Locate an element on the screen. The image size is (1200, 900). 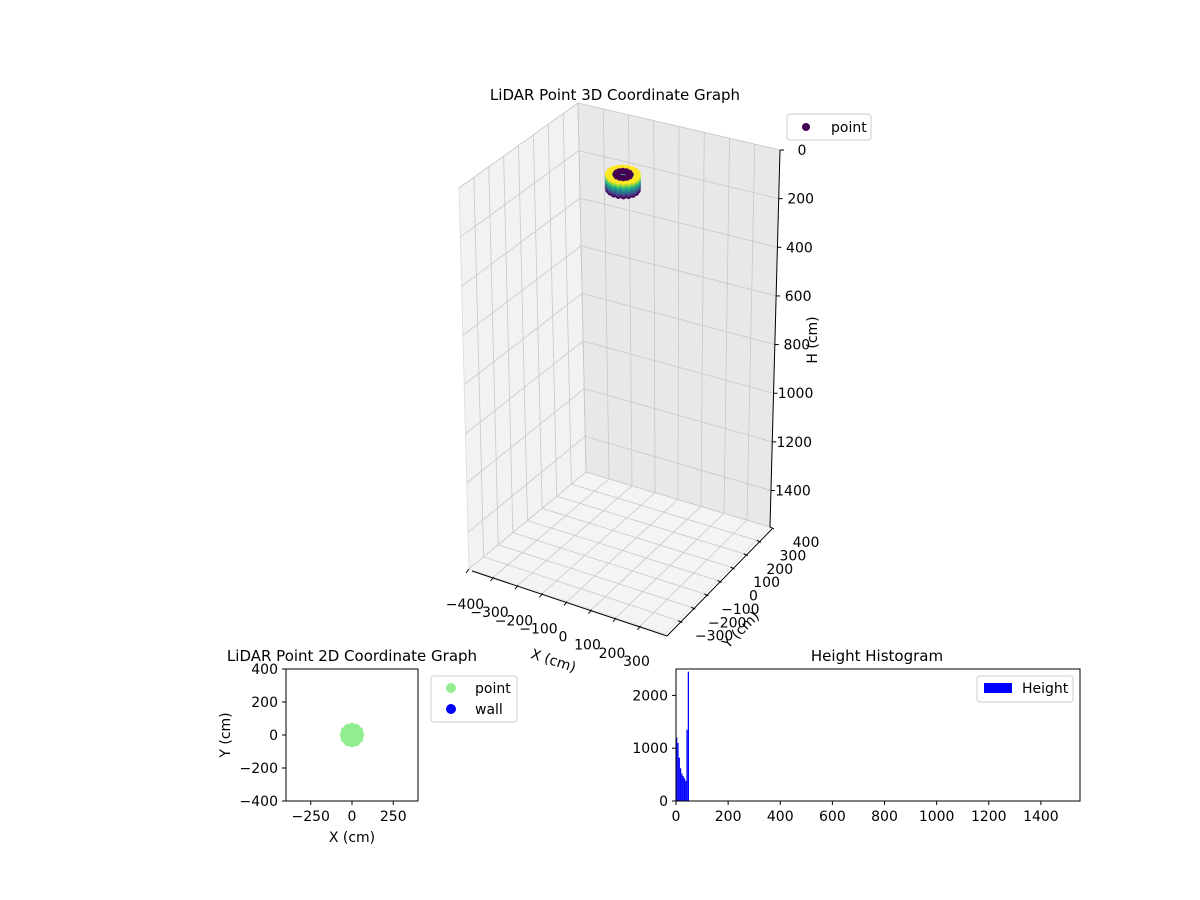
chart-3d-x-axis-label: X (cm) is located at coordinates (553, 661).